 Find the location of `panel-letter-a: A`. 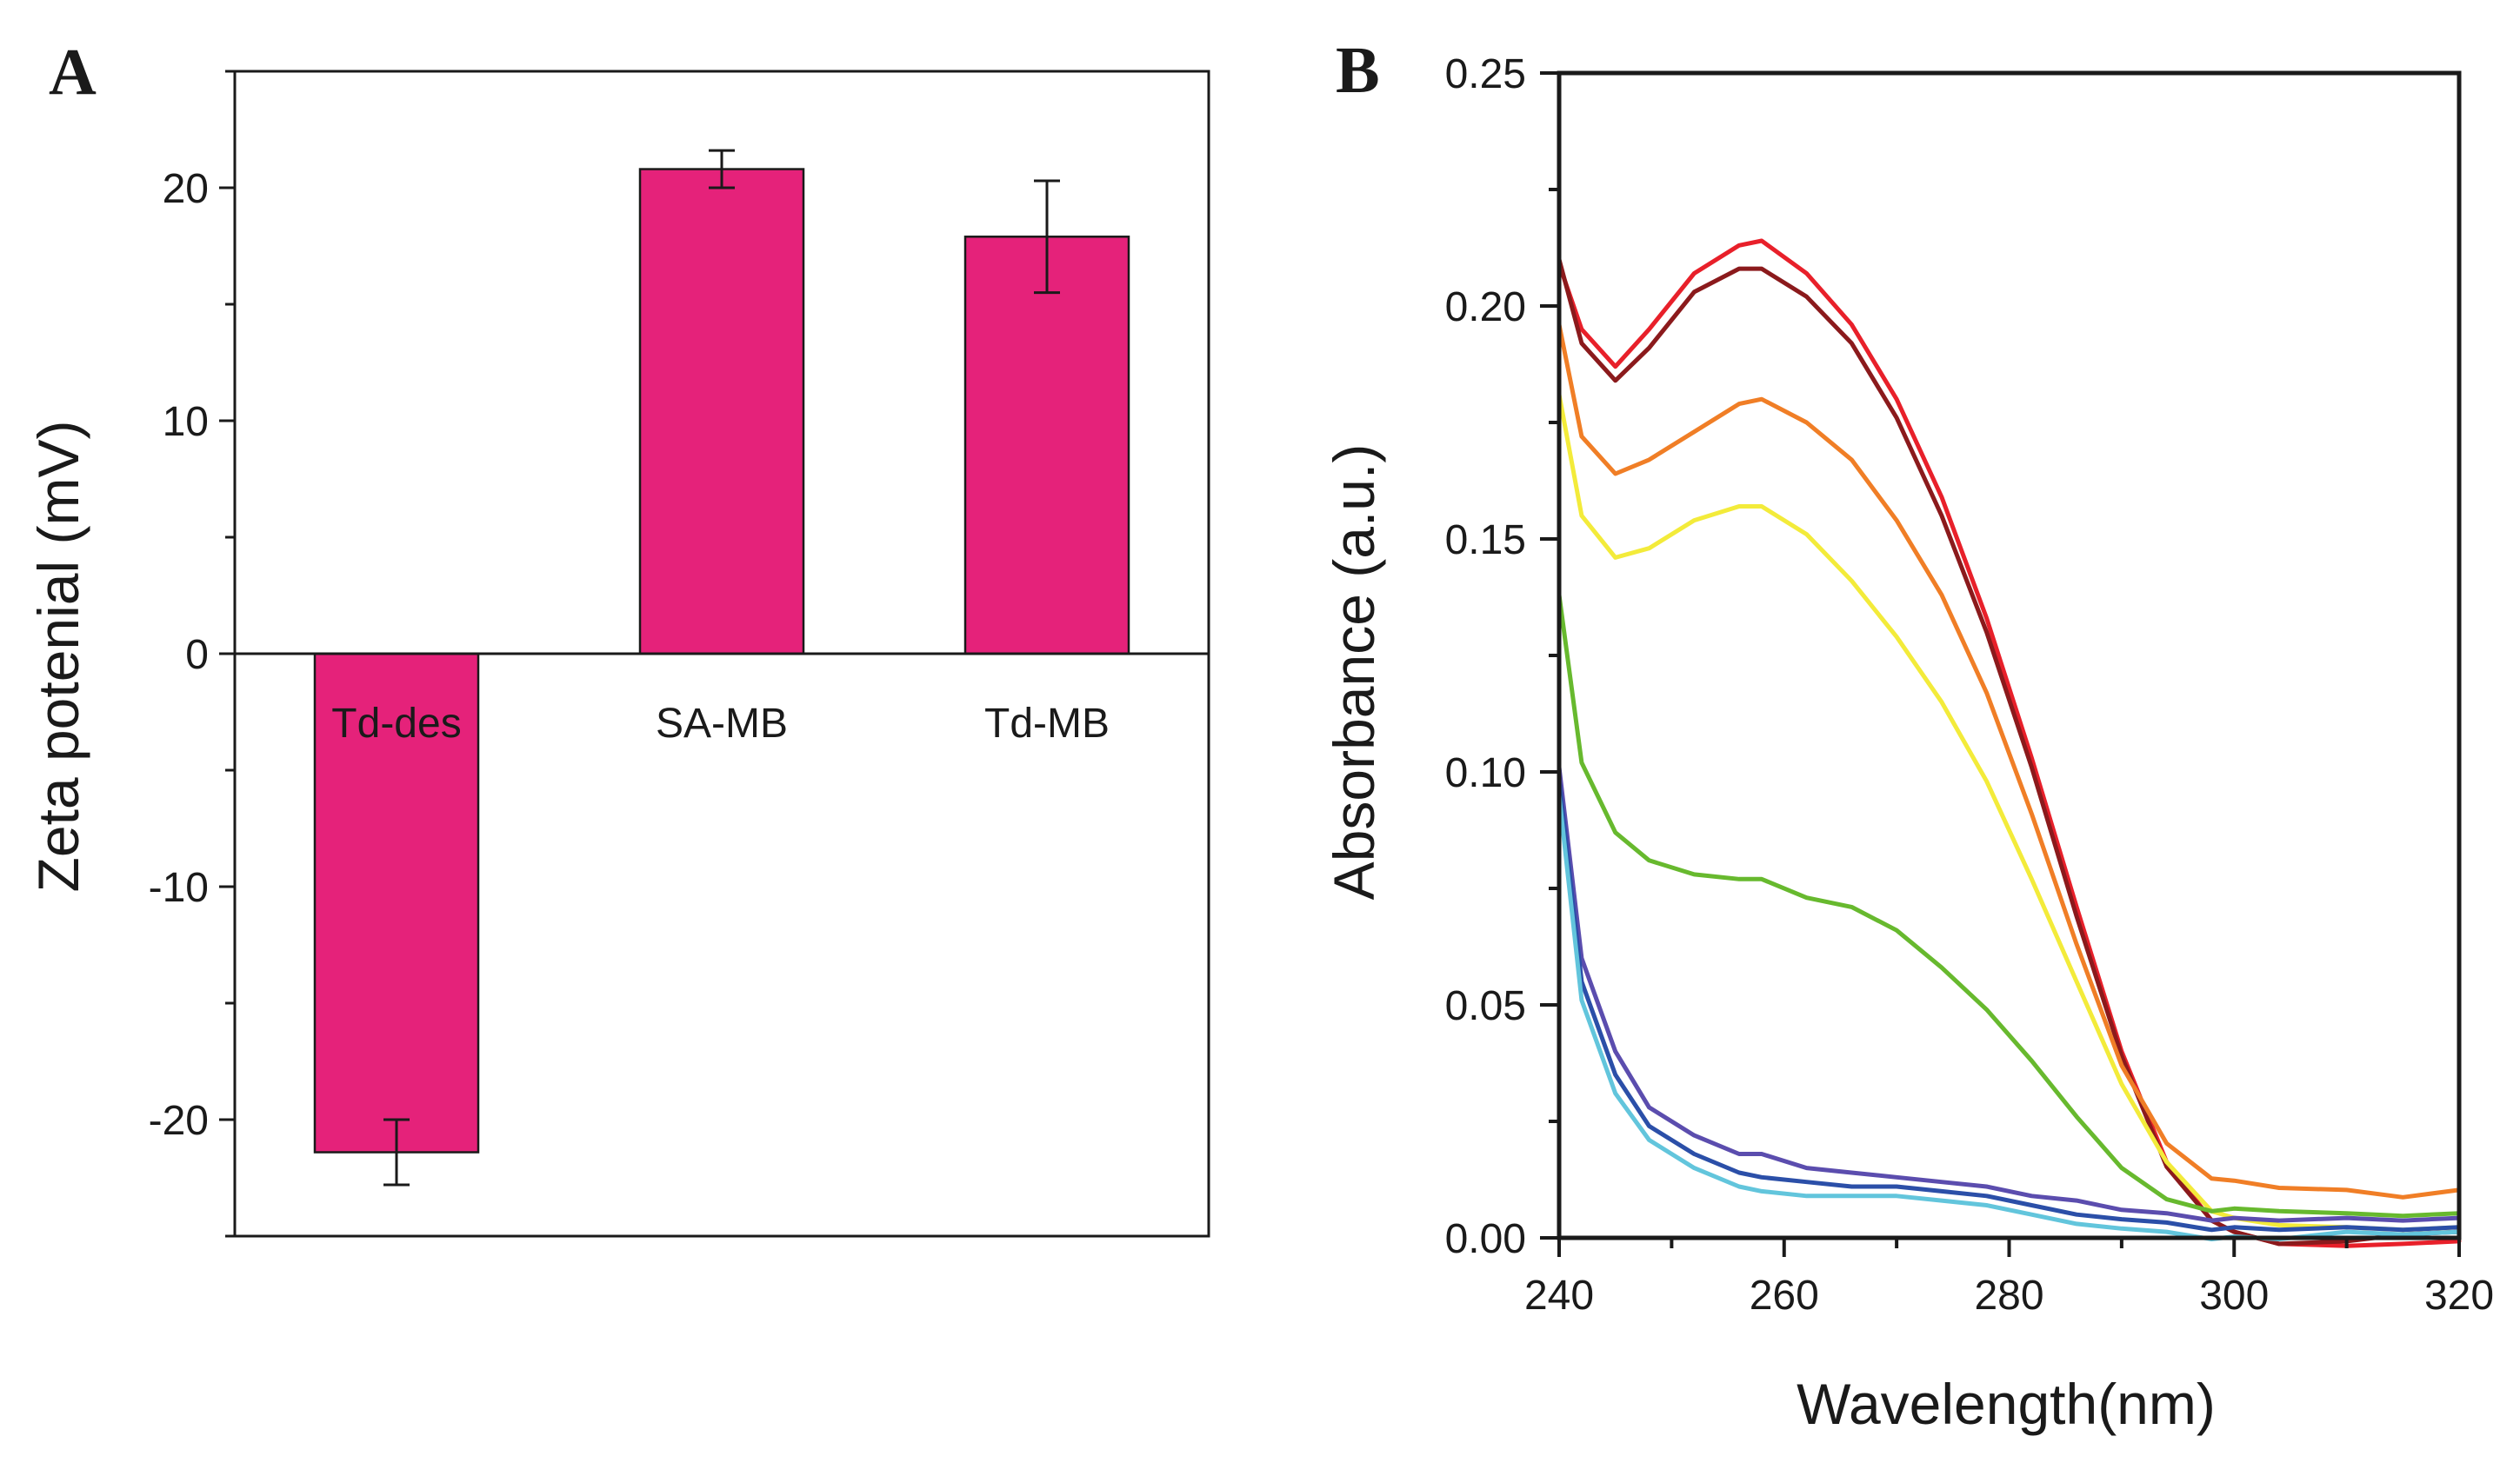

panel-letter-a: A is located at coordinates (73, 72).